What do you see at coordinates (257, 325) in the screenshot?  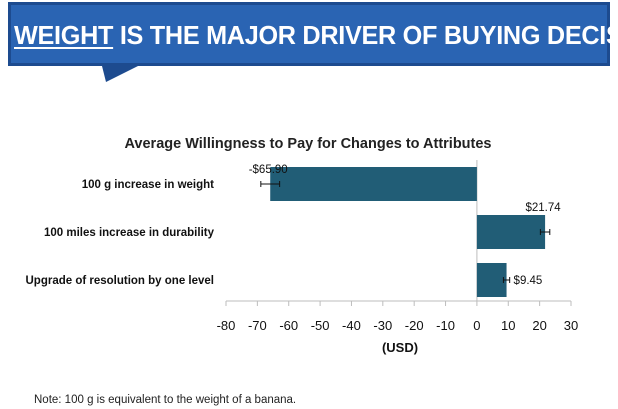 I see `x-tick-label: -70` at bounding box center [257, 325].